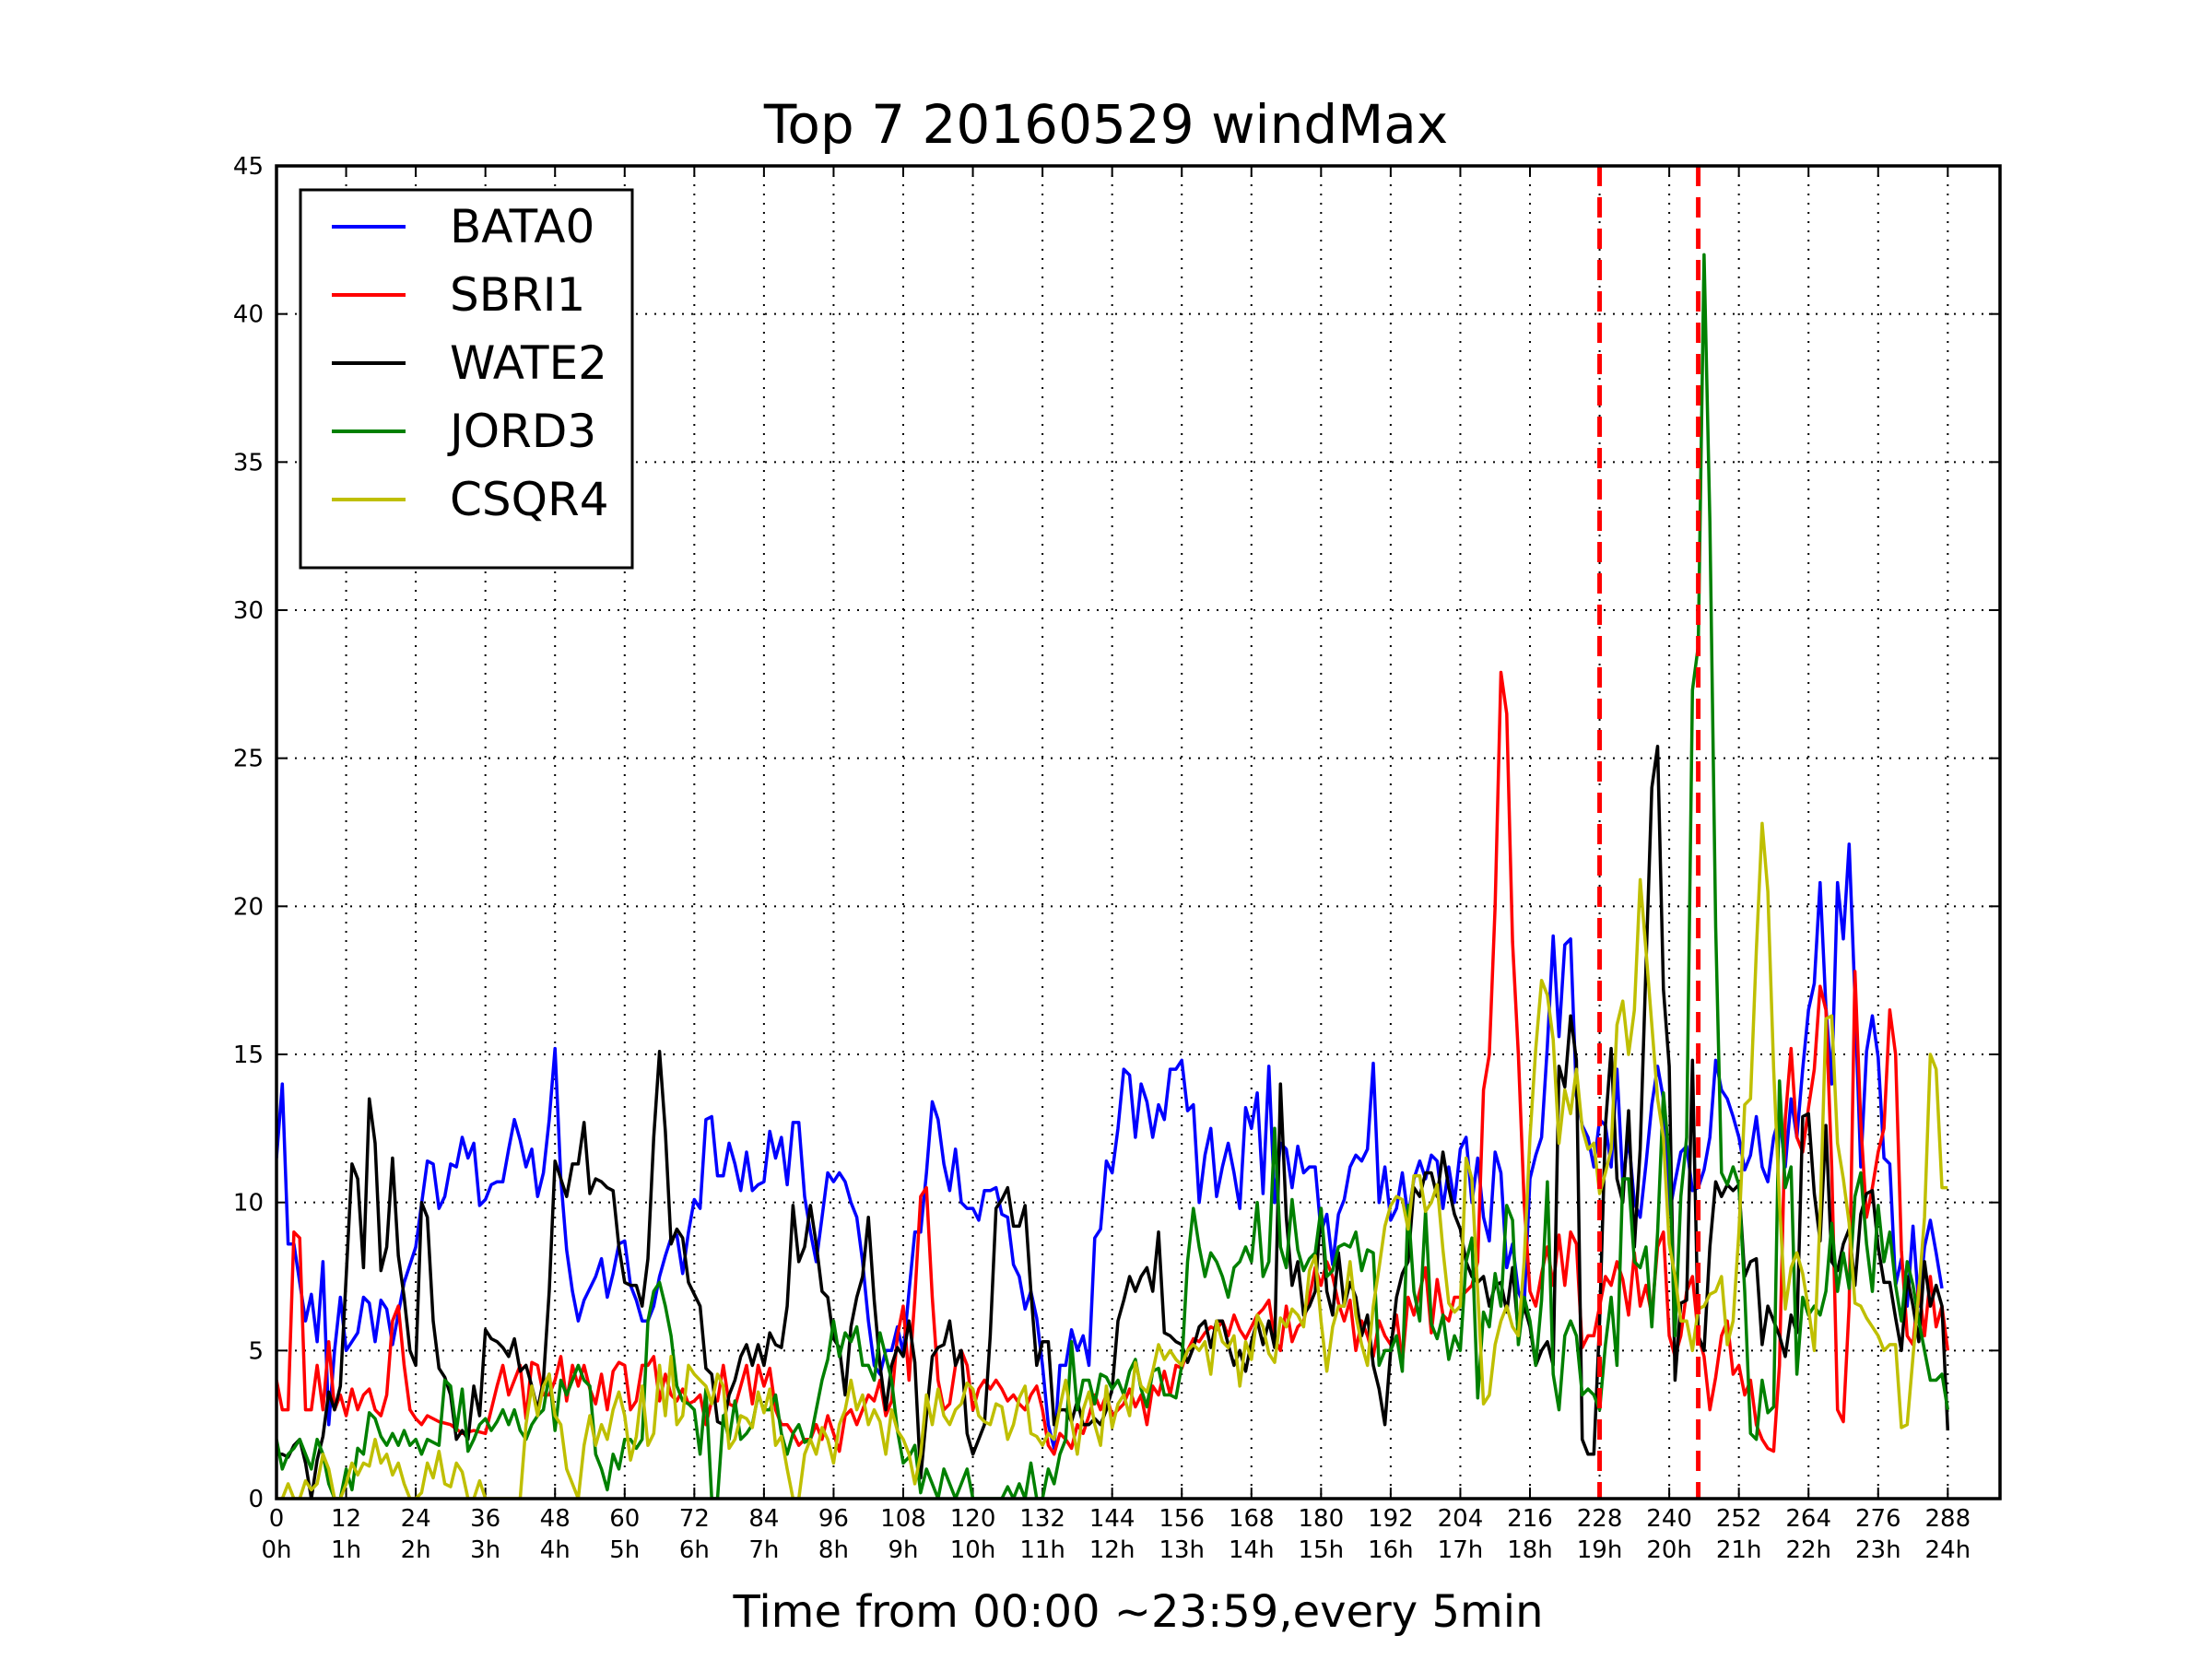 Image resolution: width=2212 pixels, height=1659 pixels. Describe the element at coordinates (1105, 124) in the screenshot. I see `chart-title: Top 7 20160529 windMax` at that location.